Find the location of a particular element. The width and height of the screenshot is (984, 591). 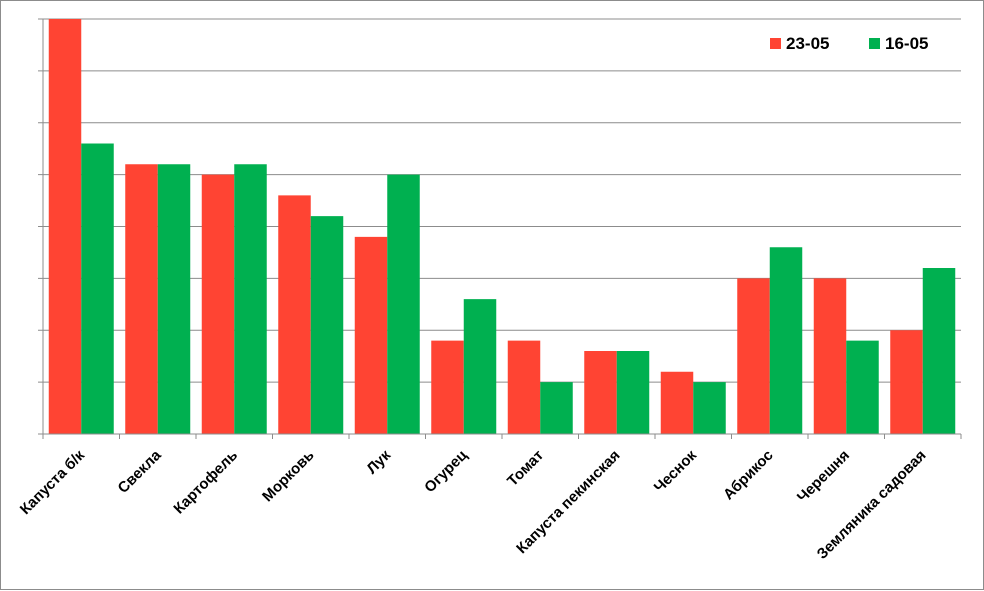

x-tick-label: Свекла is located at coordinates (140, 471).